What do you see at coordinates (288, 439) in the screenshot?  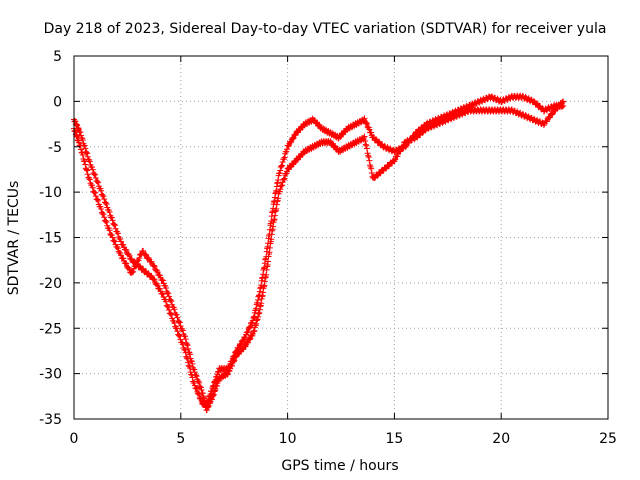 I see `x-tick-label: 10` at bounding box center [288, 439].